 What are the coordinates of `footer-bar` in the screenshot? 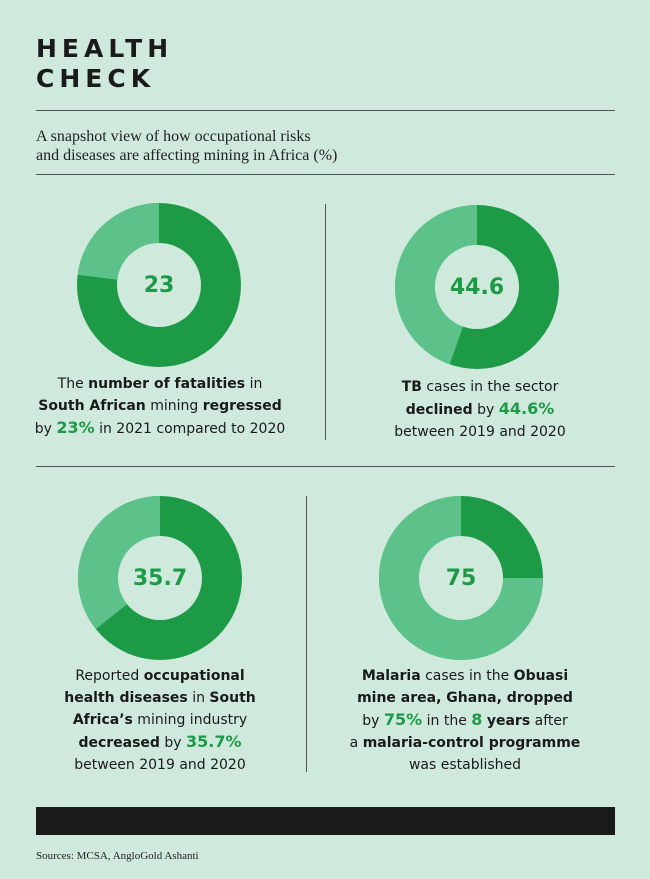 It's located at (325, 821).